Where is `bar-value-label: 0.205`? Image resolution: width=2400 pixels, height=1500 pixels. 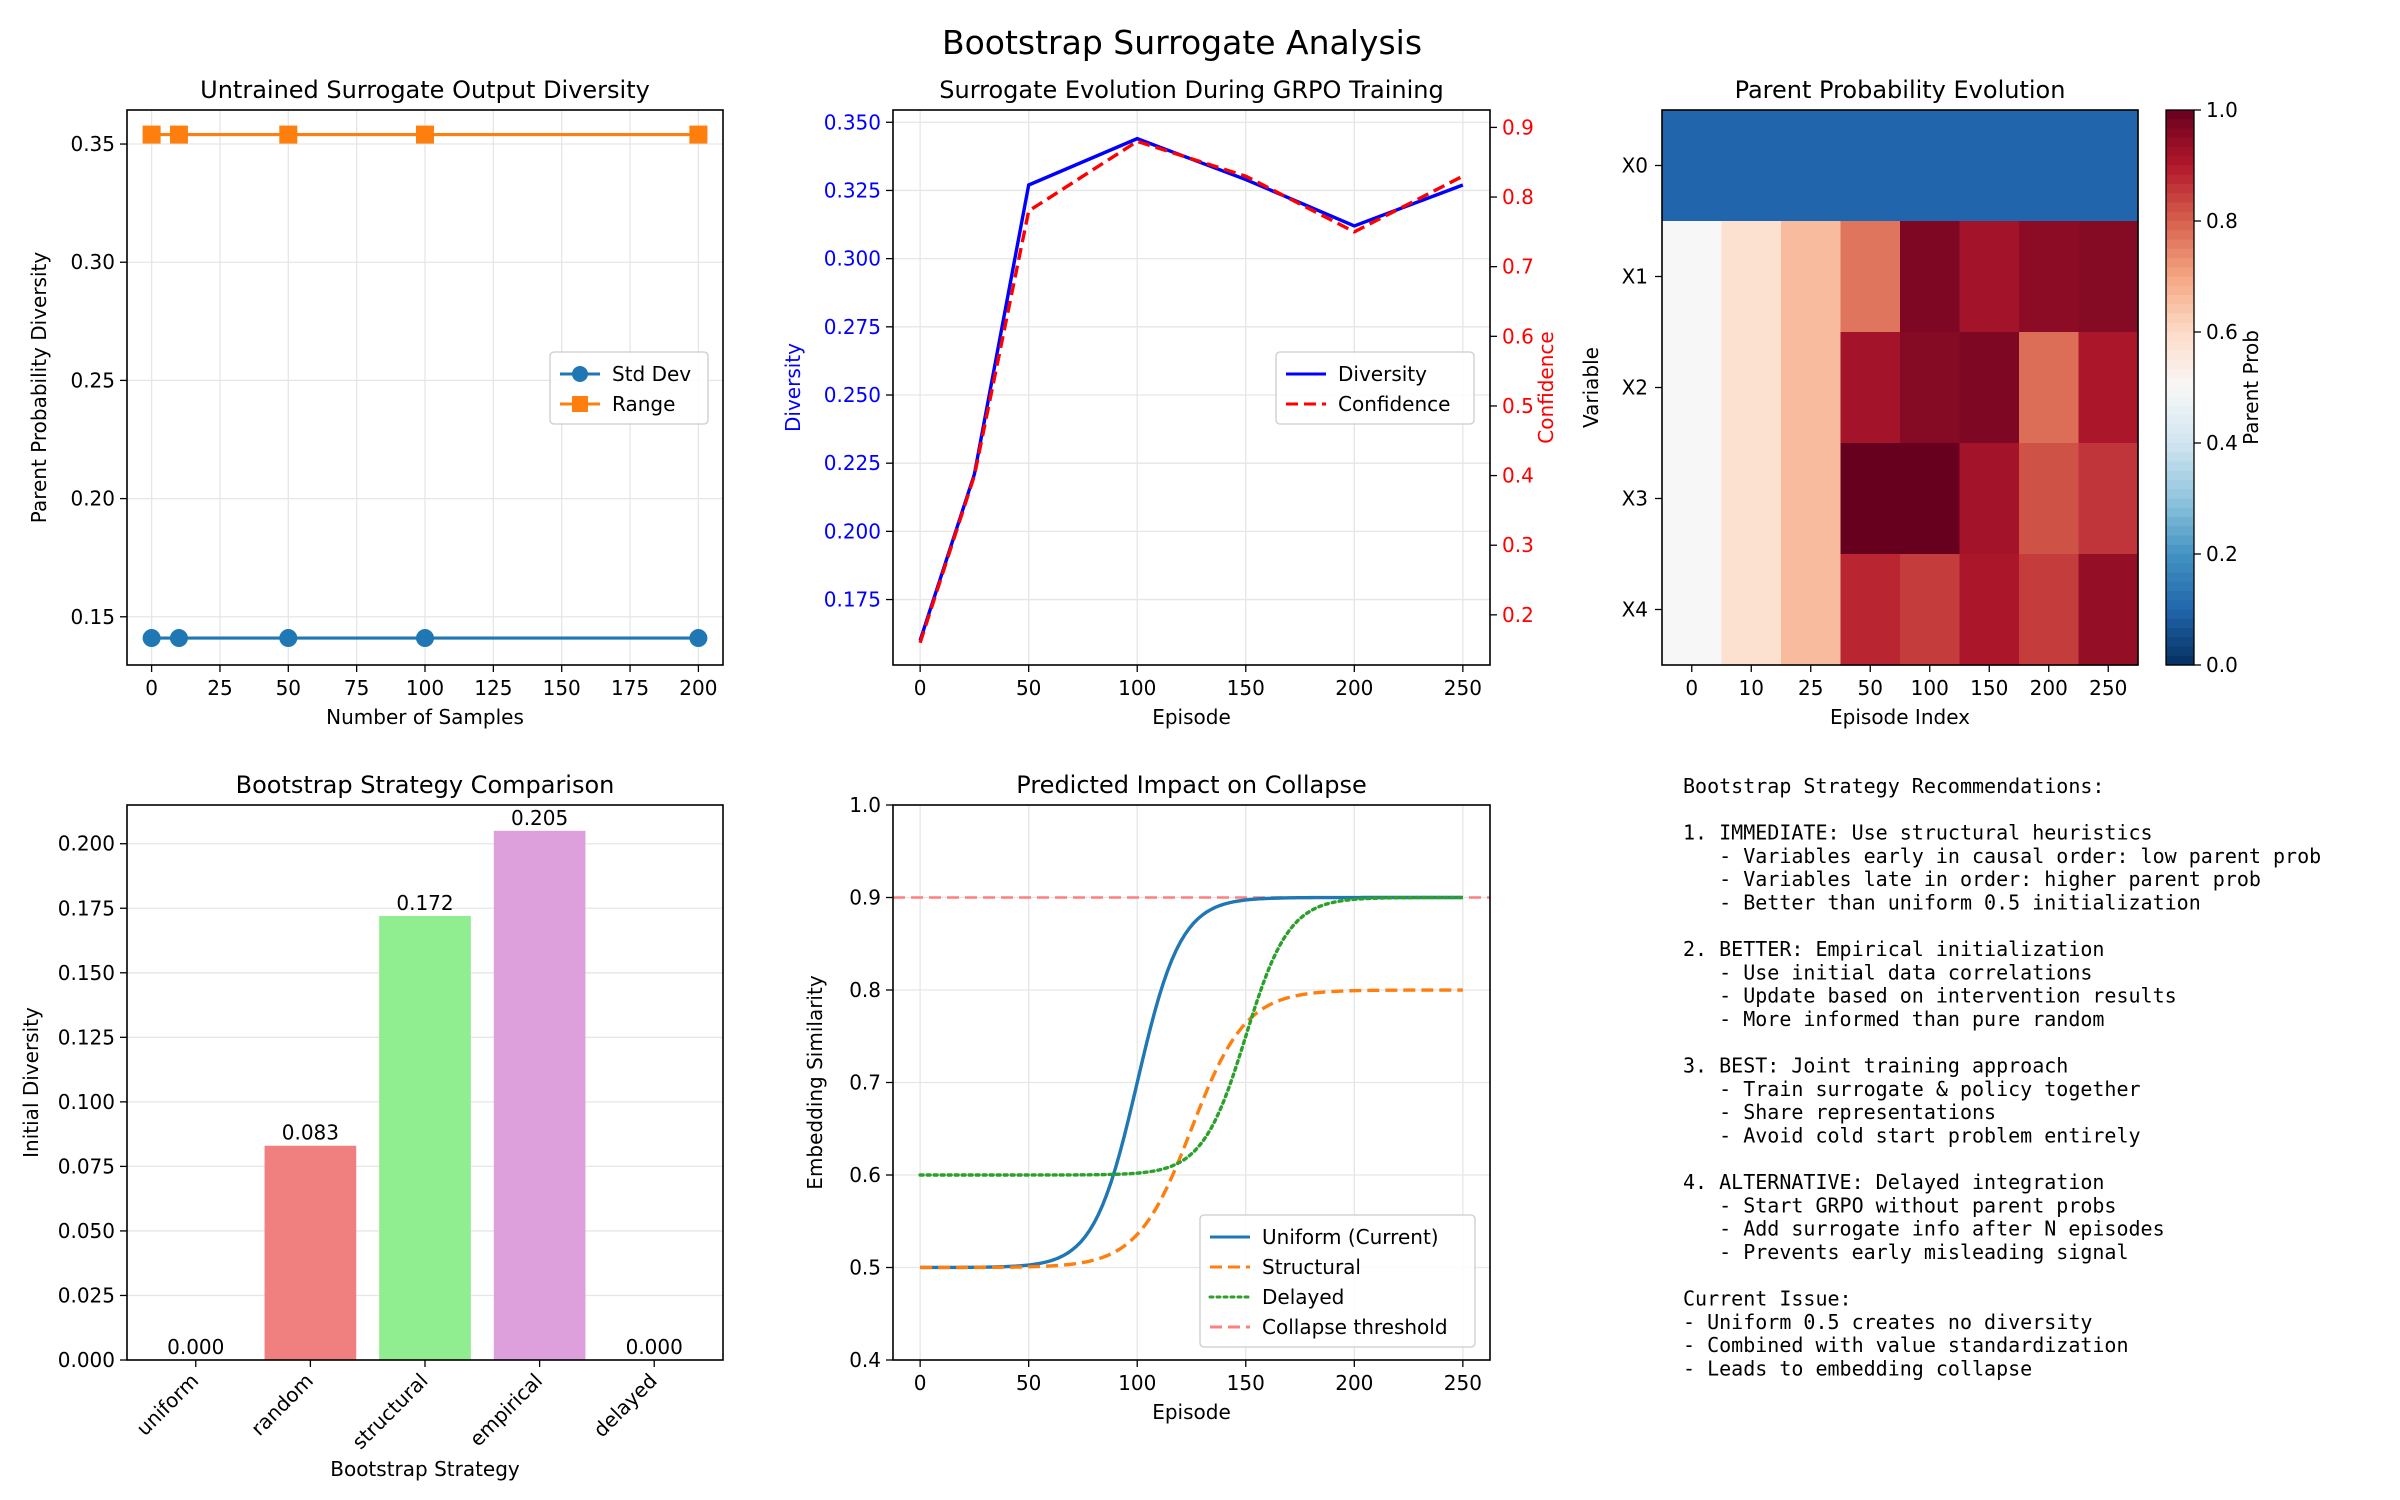 bar-value-label: 0.205 is located at coordinates (539, 818).